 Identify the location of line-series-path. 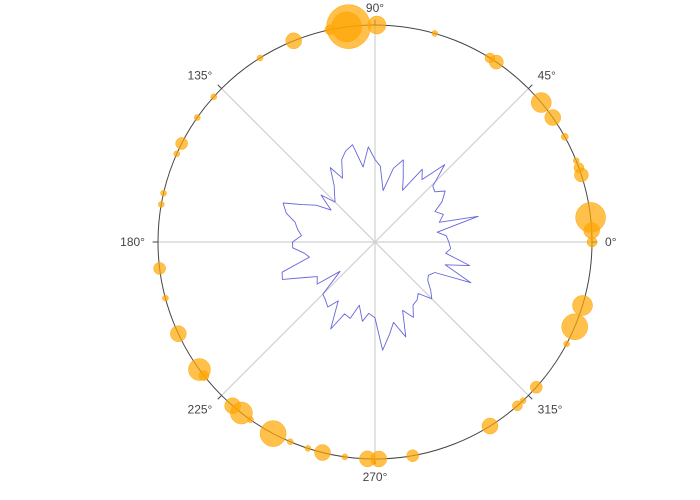
(380, 247).